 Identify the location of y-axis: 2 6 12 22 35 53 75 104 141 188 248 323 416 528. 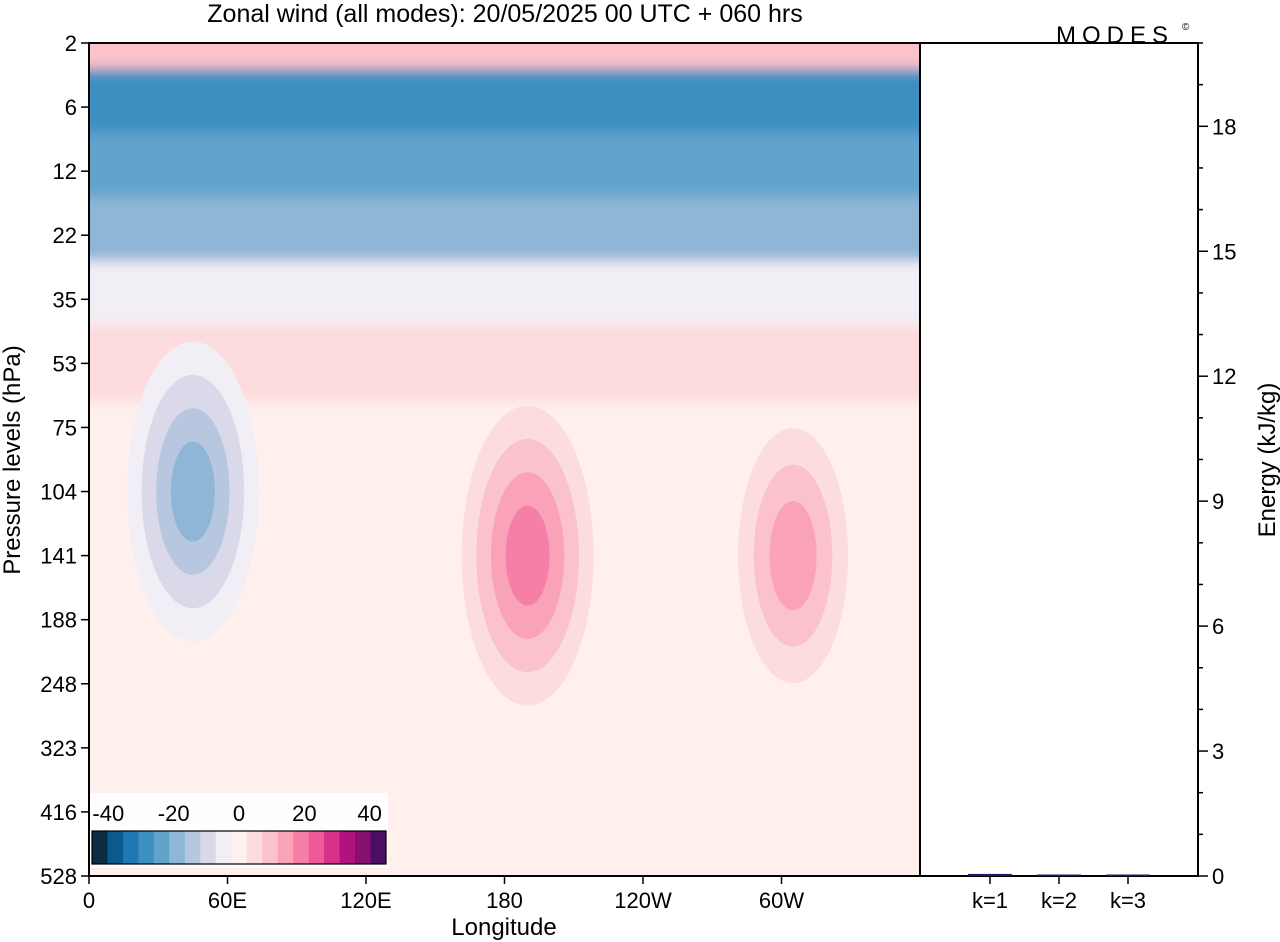
(64, 460).